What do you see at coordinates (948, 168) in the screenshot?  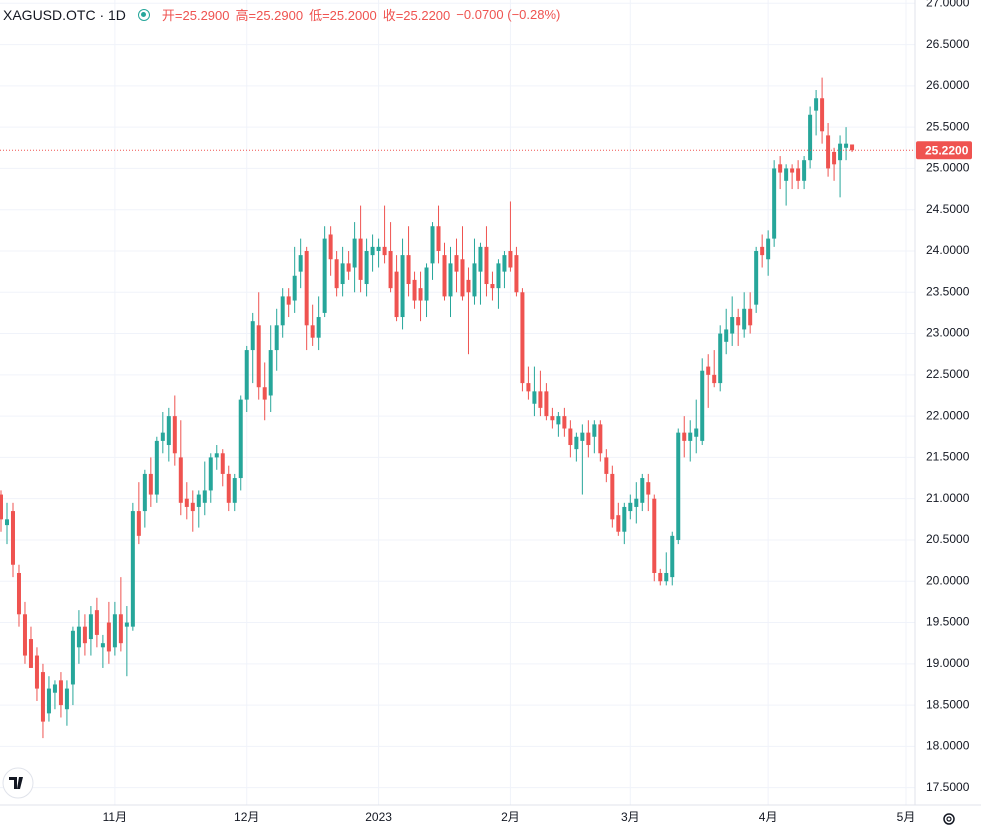 I see `y-tick-label: 25.0000` at bounding box center [948, 168].